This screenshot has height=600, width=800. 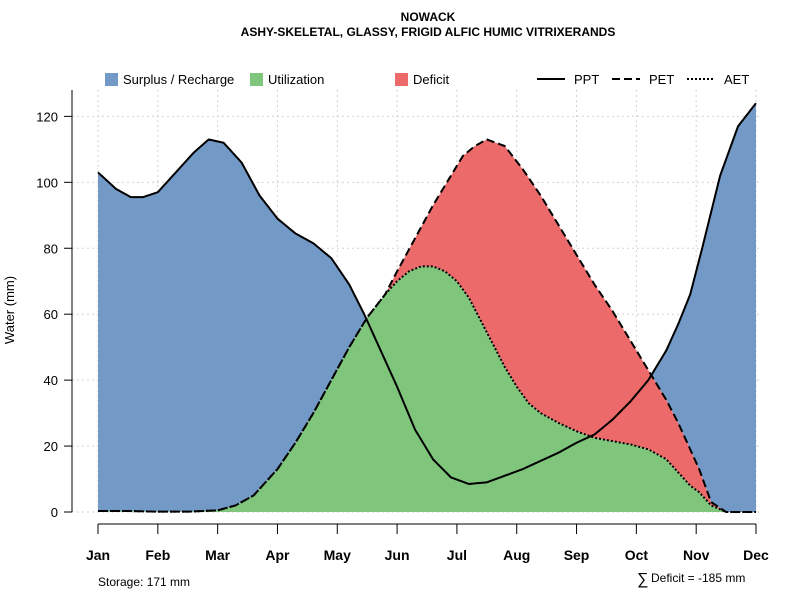 What do you see at coordinates (661, 79) in the screenshot?
I see `legend-label-pet: PET` at bounding box center [661, 79].